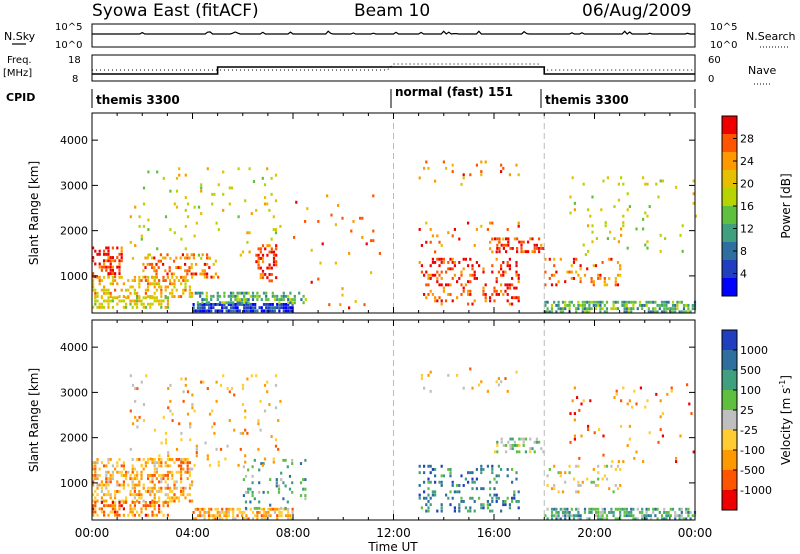 This screenshot has height=554, width=800. I want to click on colorbar-tick-label: 20, so click(747, 184).